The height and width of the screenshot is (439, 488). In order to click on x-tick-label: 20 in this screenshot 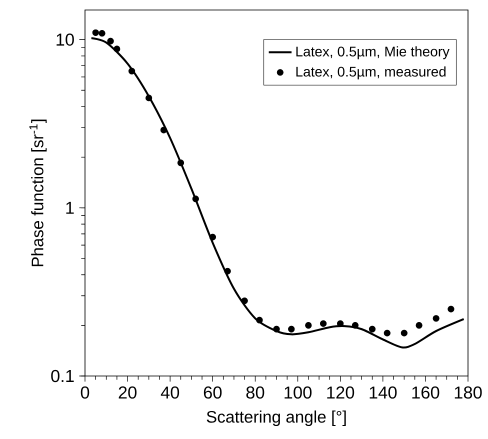, I will do `click(127, 392)`.